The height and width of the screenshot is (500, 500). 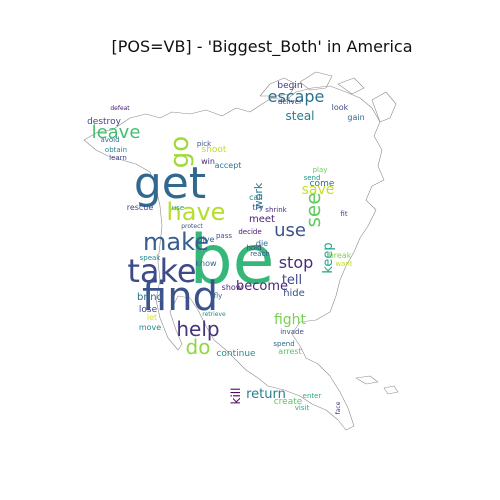 What do you see at coordinates (161, 271) in the screenshot?
I see `word-take: take` at bounding box center [161, 271].